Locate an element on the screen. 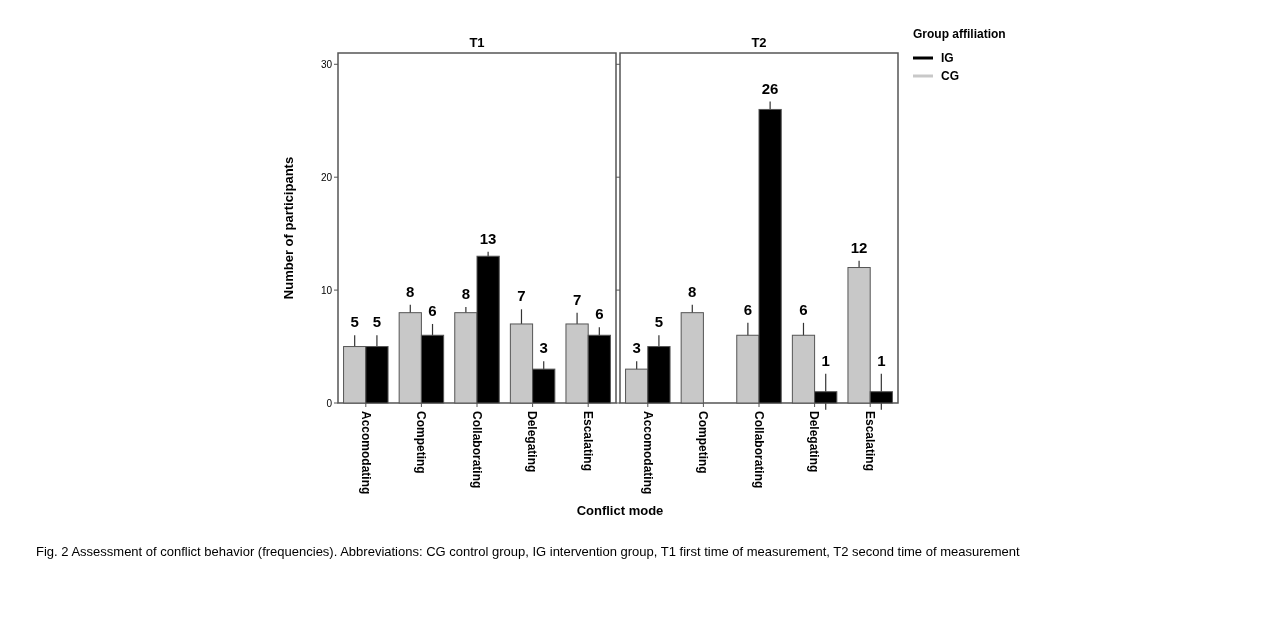 Image resolution: width=1281 pixels, height=622 pixels. legend-title: Group affiliation is located at coordinates (959, 34).